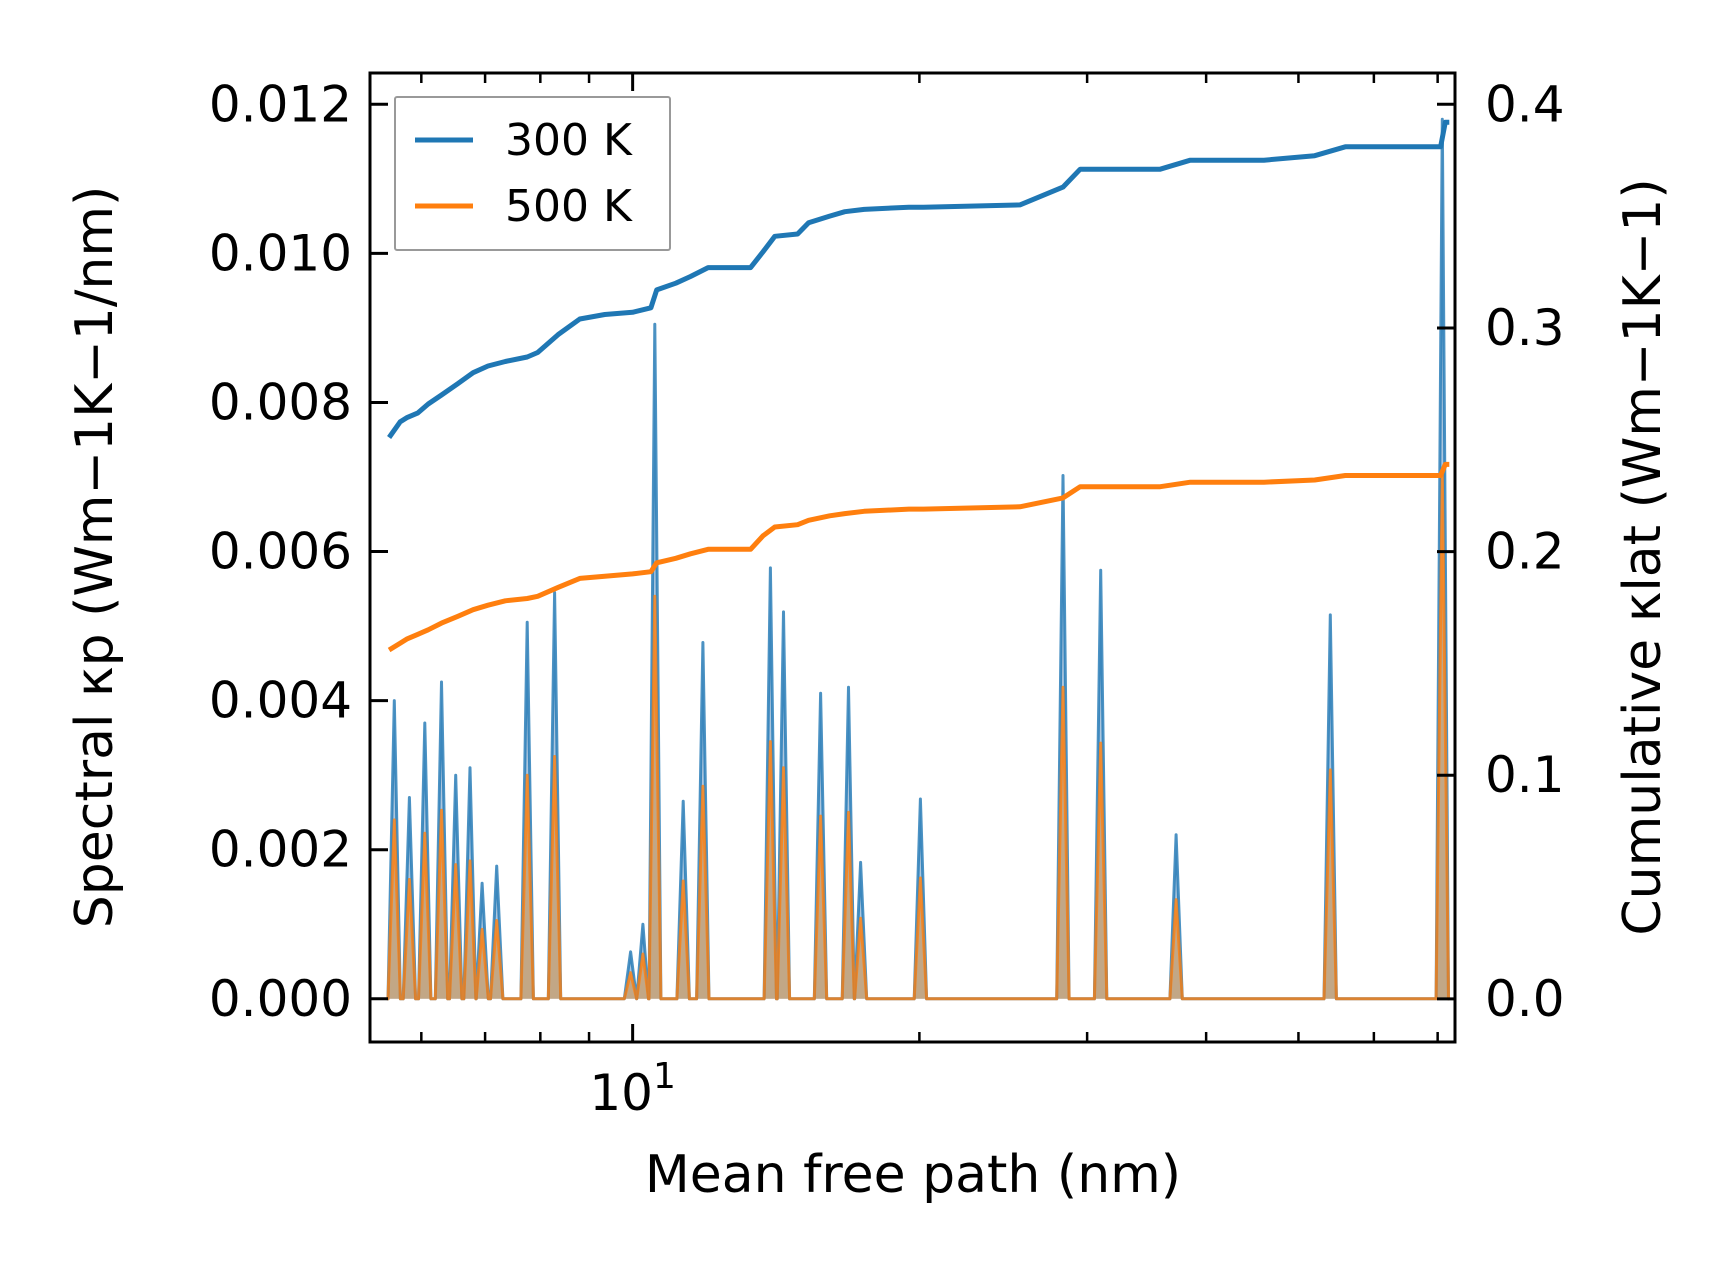  What do you see at coordinates (569, 206) in the screenshot?
I see `legend-label-500k: 500 K` at bounding box center [569, 206].